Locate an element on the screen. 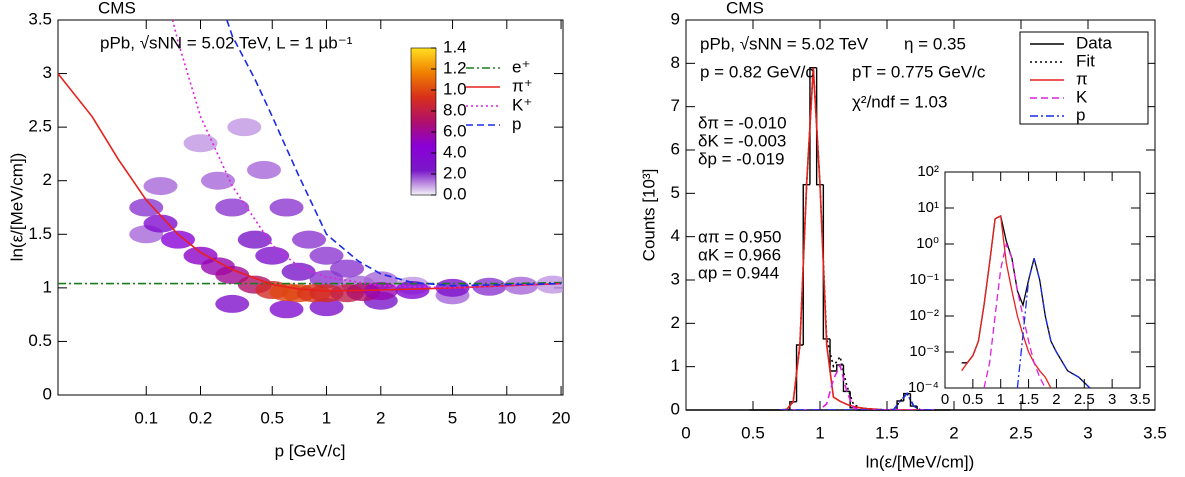  annotation: απ = 0.950 is located at coordinates (739, 236).